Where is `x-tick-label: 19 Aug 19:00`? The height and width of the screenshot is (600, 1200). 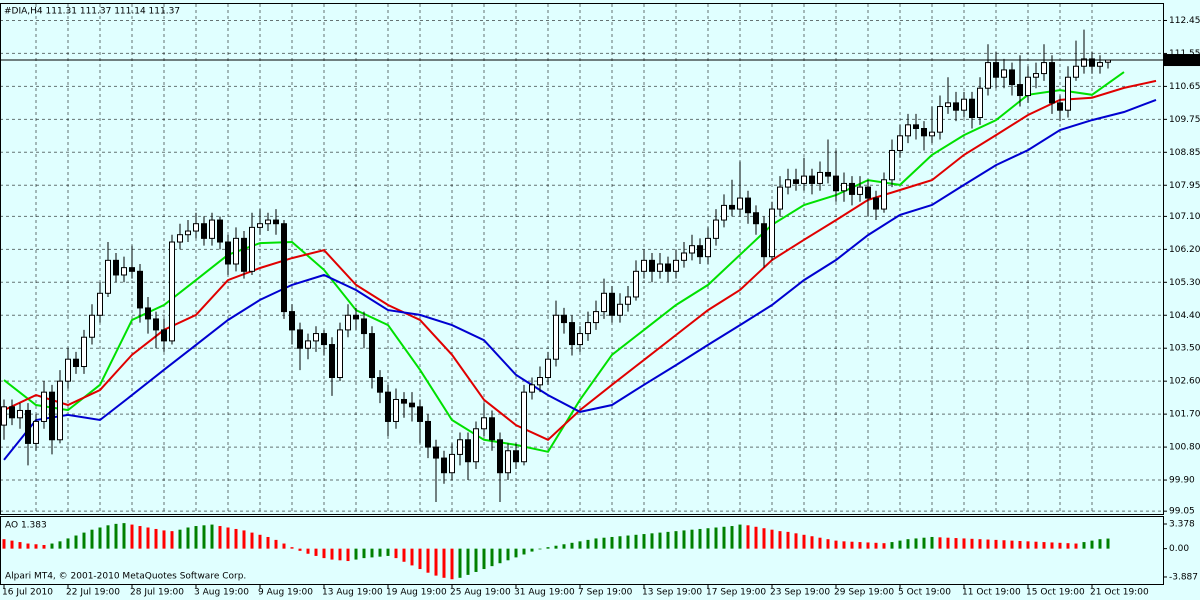
x-tick-label: 19 Aug 19:00 is located at coordinates (416, 593).